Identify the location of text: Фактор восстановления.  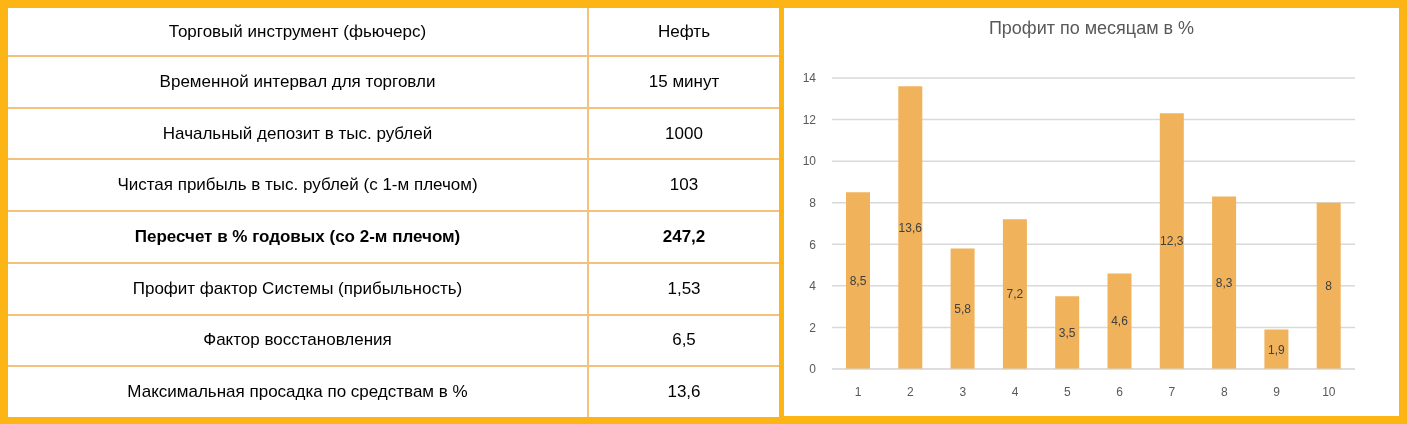
(297, 340).